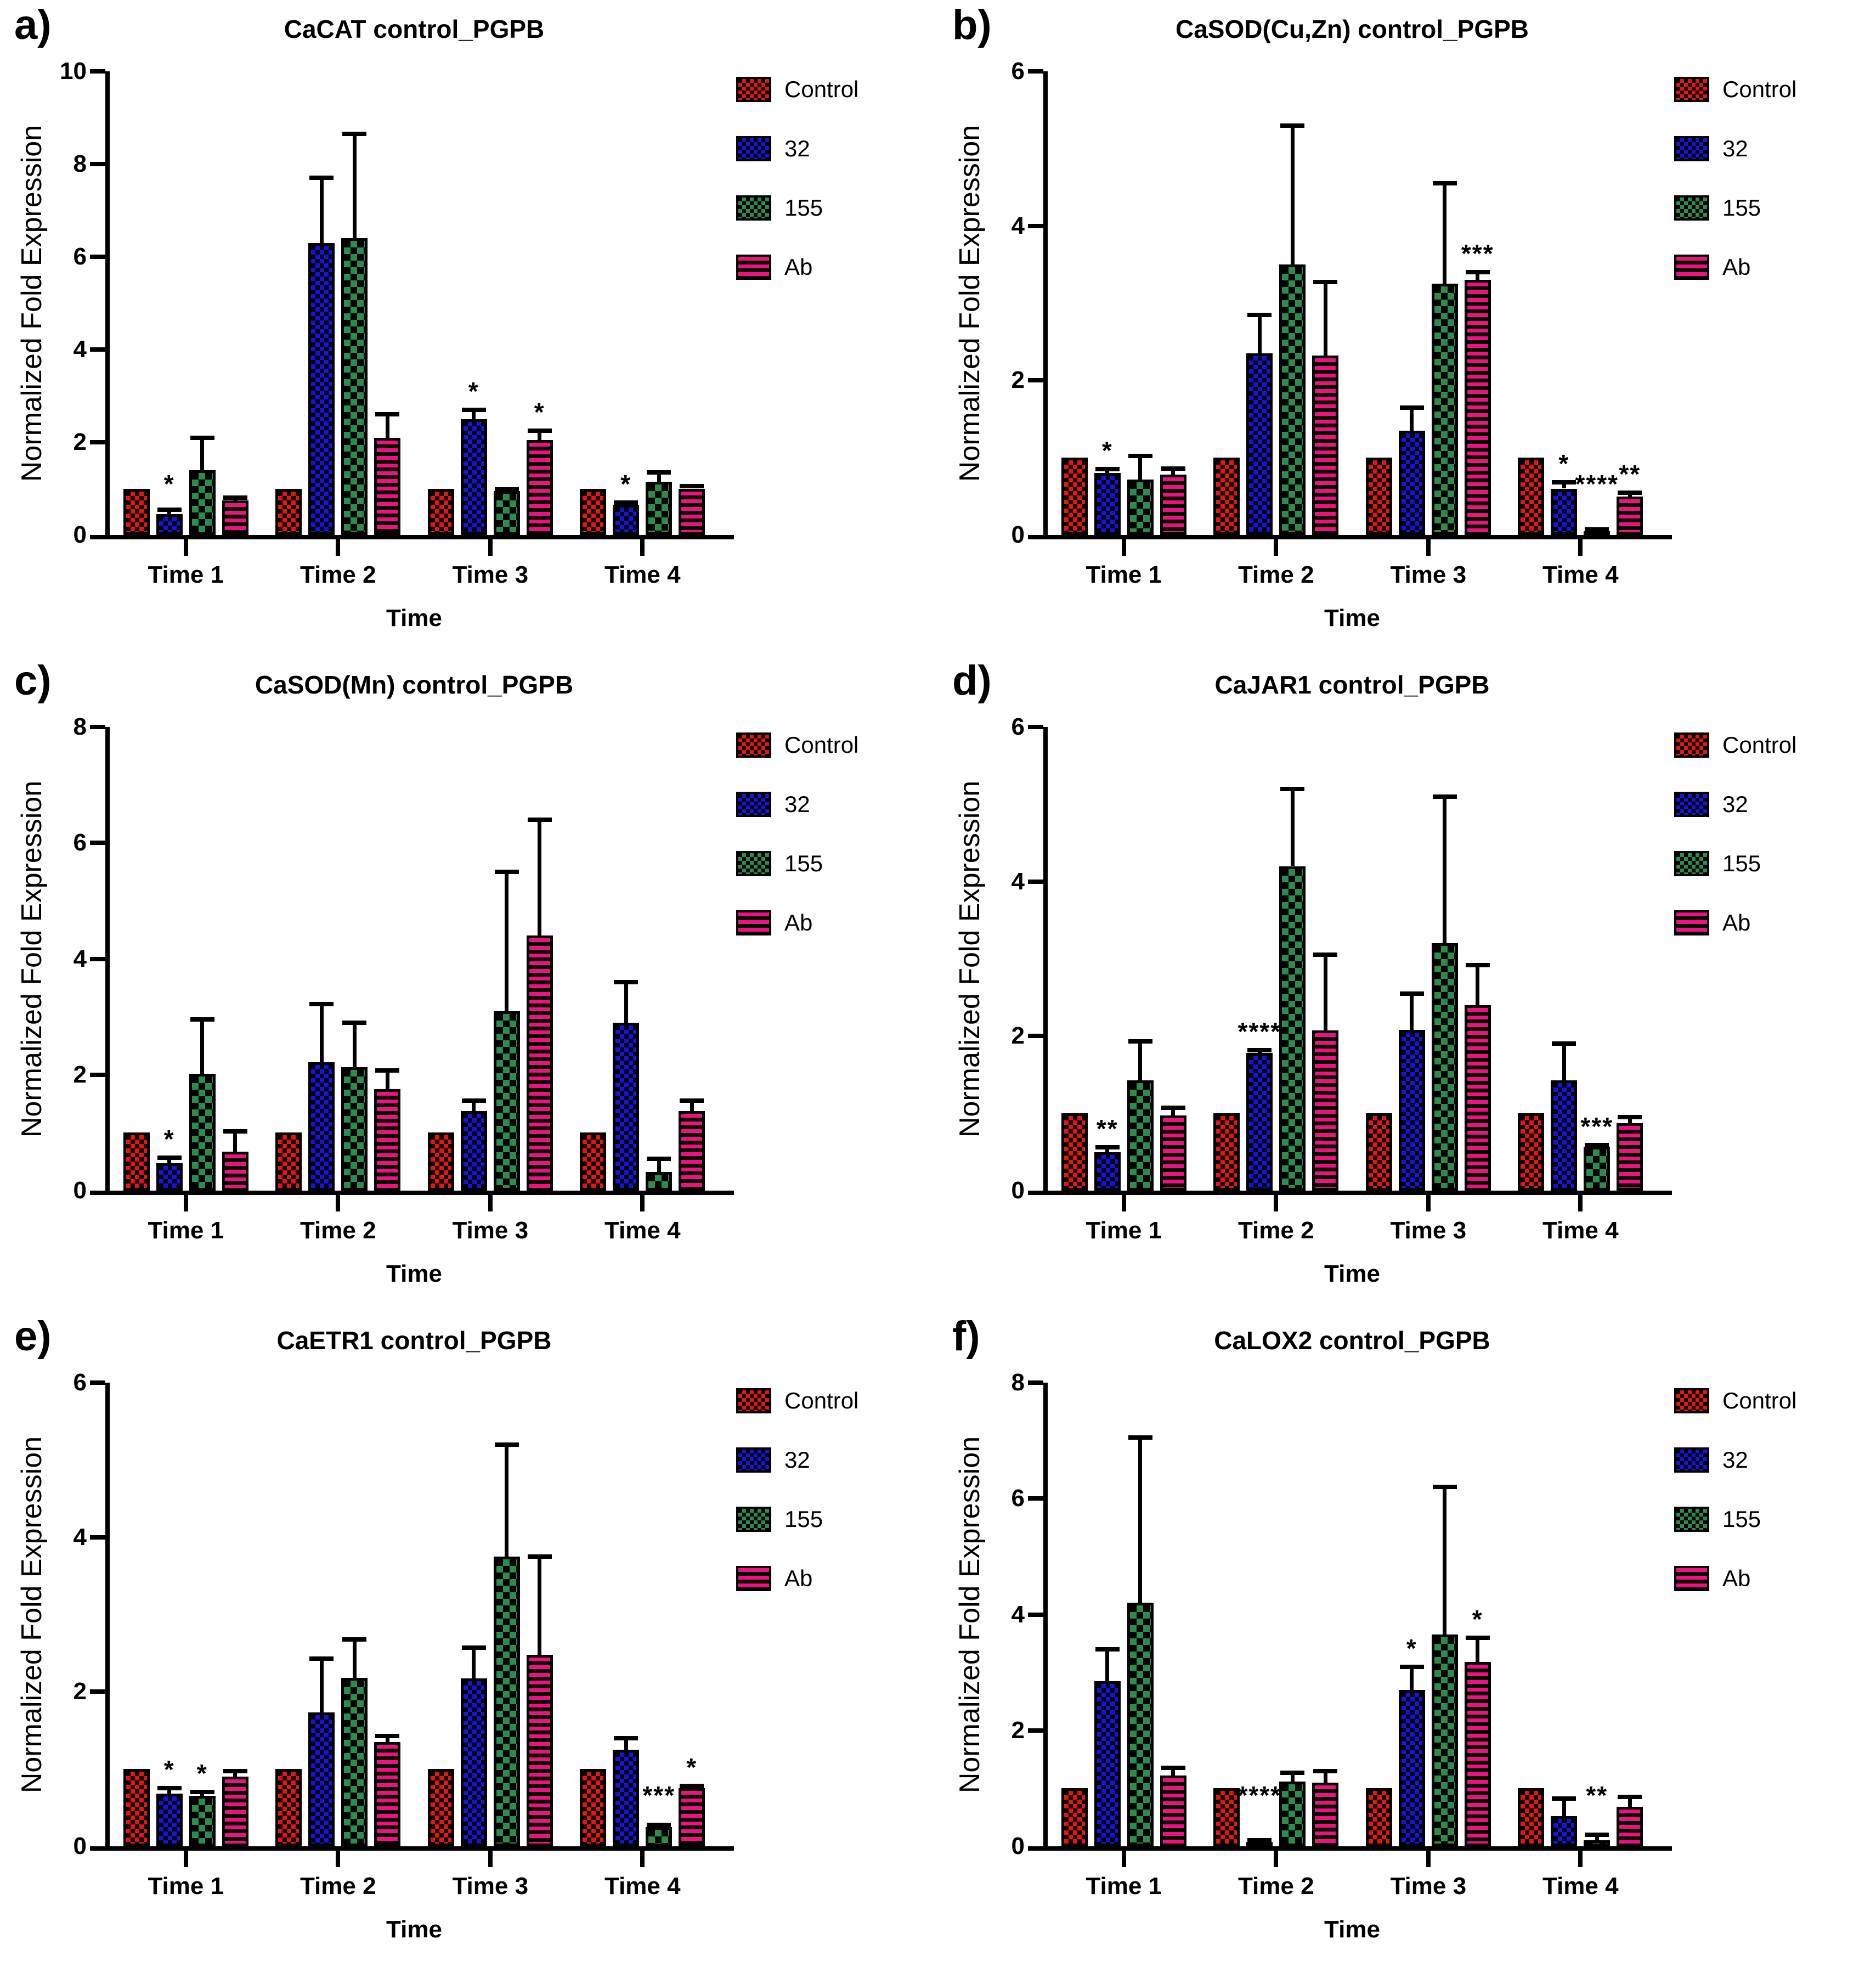 The height and width of the screenshot is (1967, 1876). Describe the element at coordinates (1352, 29) in the screenshot. I see `chart-title: CaSOD(Cu,Zn) control_PGPB` at that location.